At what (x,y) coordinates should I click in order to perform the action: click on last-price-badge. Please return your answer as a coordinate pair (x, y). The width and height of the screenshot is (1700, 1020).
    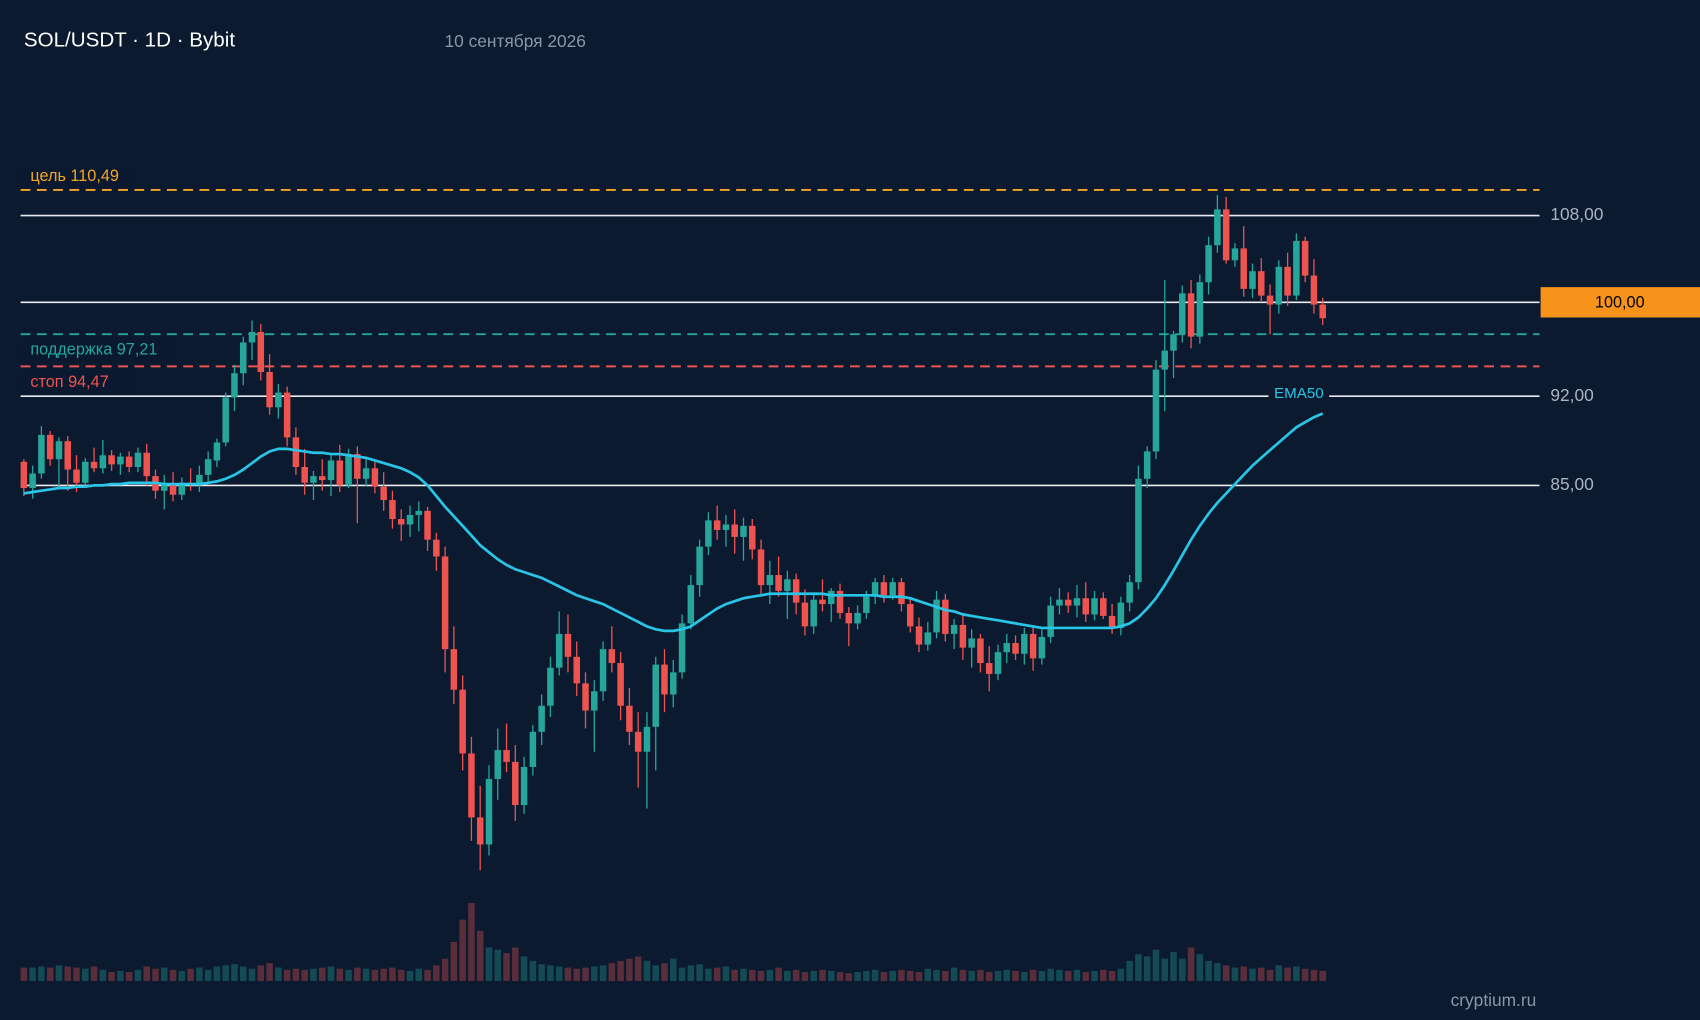
    Looking at the image, I should click on (1620, 302).